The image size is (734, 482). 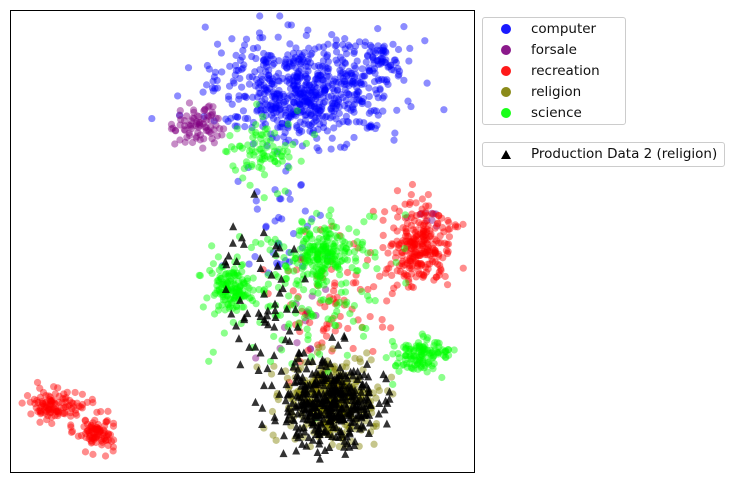 I want to click on legend-item-recreation: recreation, so click(x=554, y=71).